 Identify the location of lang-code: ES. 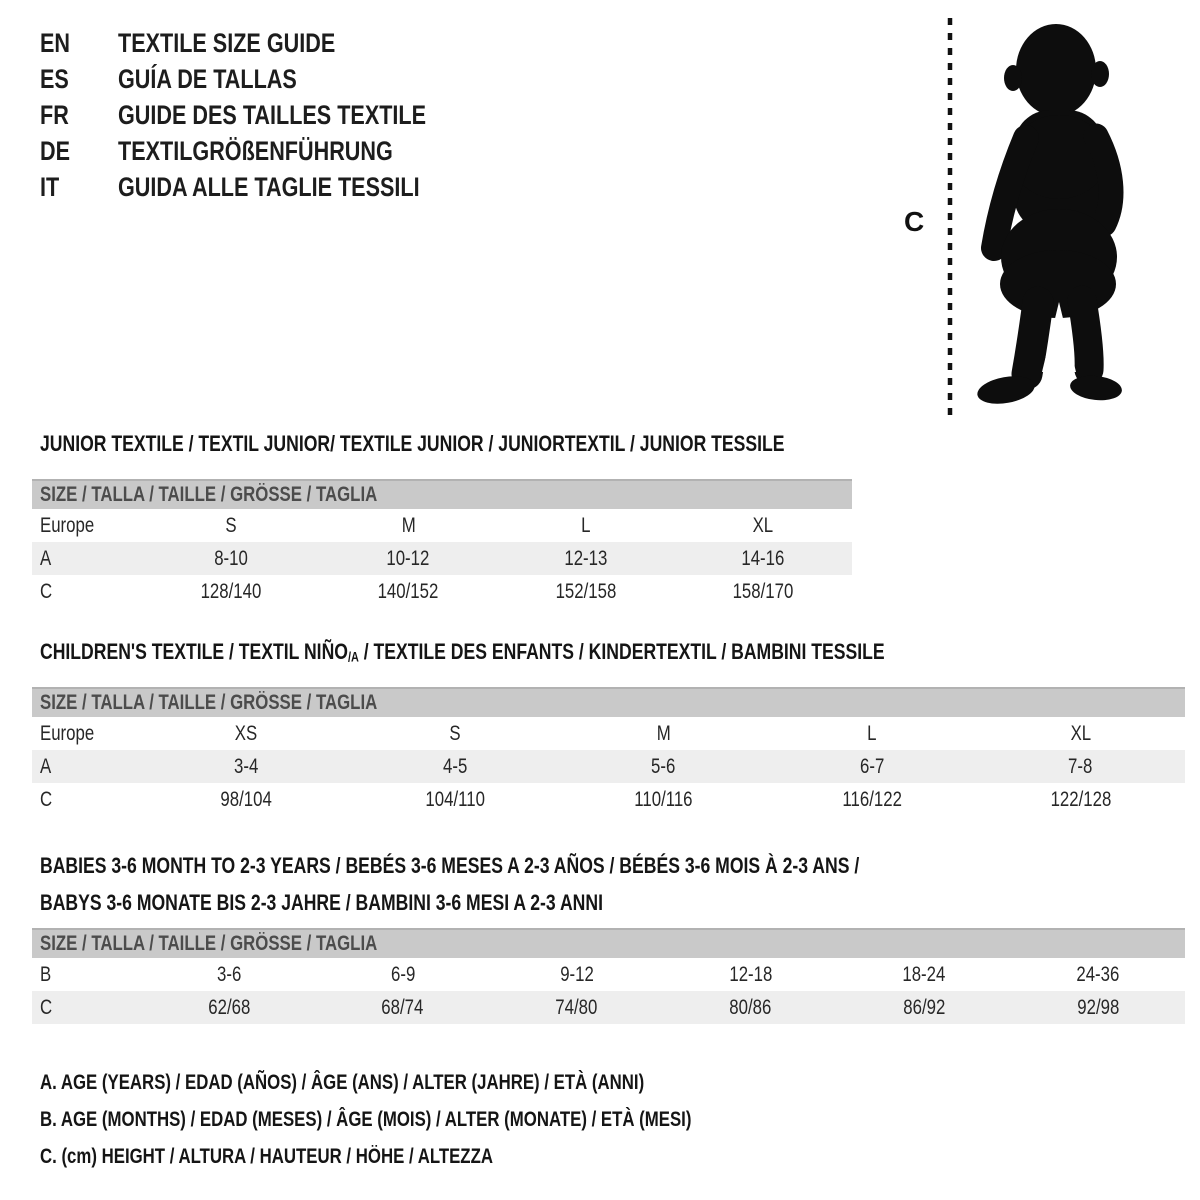
(54, 78).